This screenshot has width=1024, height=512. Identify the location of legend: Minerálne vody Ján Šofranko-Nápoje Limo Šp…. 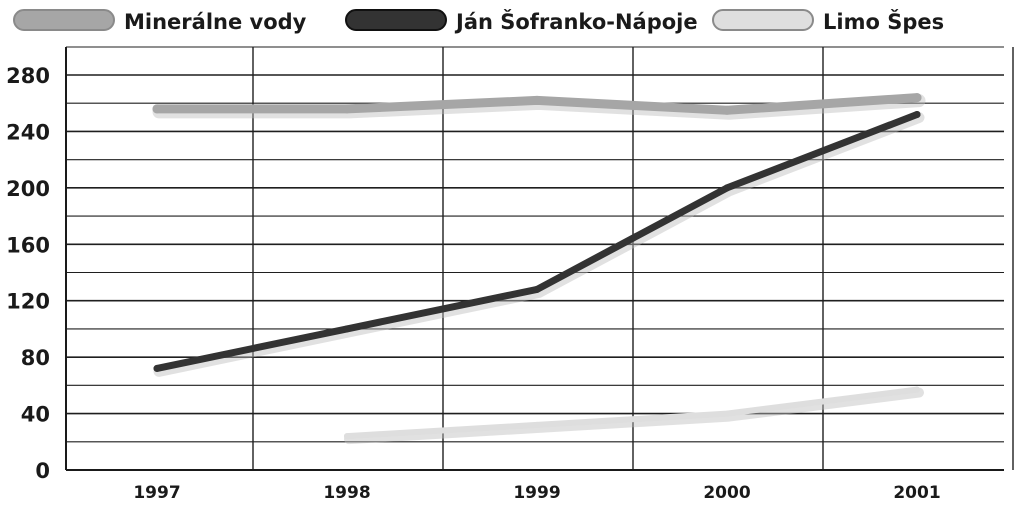
(478, 21).